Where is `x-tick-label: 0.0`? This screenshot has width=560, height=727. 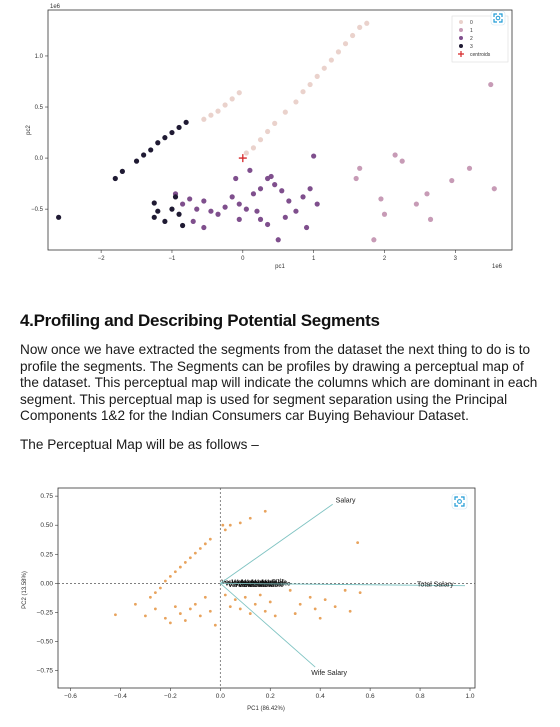
x-tick-label: 0.0 is located at coordinates (220, 696).